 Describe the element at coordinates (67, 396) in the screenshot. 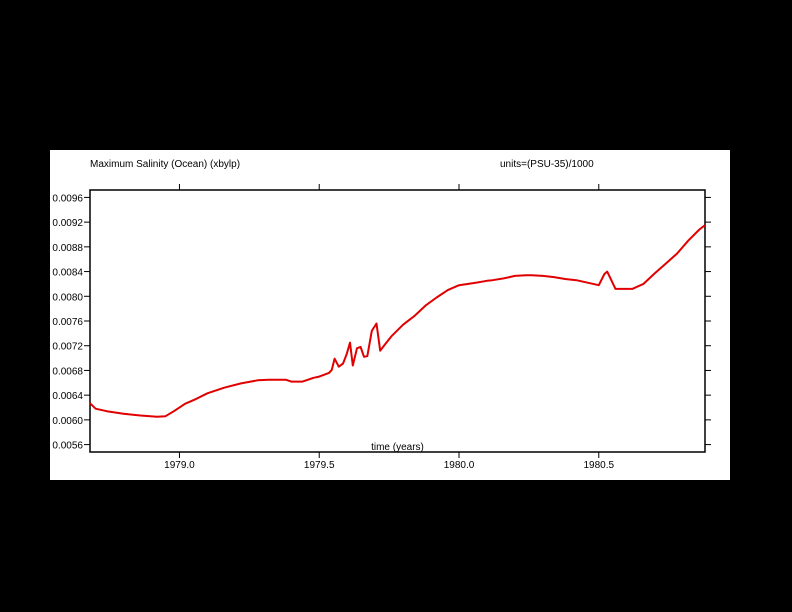

I see `y-tick-label: 0.0064` at that location.